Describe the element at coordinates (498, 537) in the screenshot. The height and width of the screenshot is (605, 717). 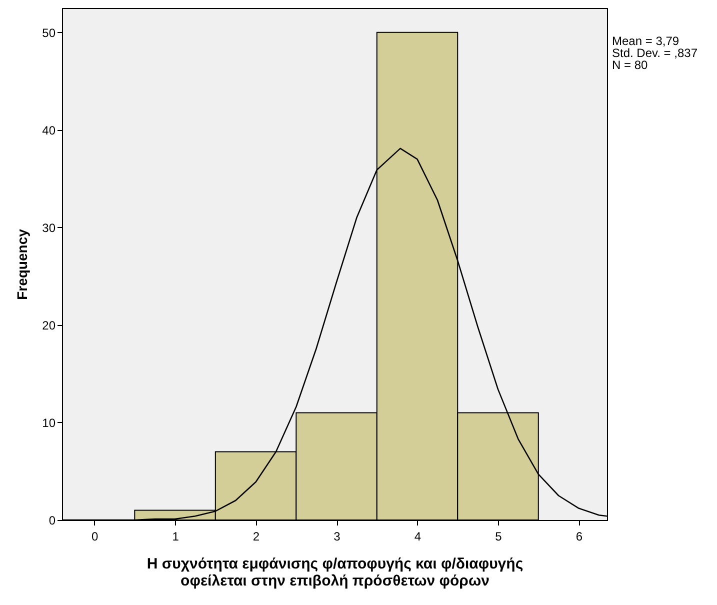
I see `x-tick-label: 5` at that location.